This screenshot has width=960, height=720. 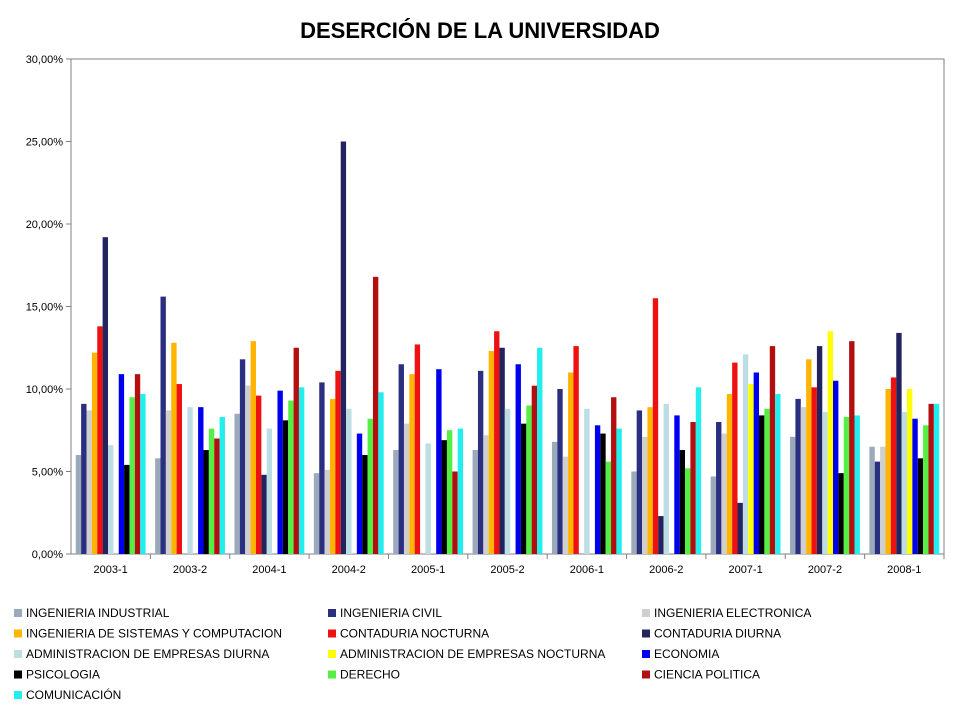 I want to click on x-tick-label: 2004-1, so click(x=269, y=570).